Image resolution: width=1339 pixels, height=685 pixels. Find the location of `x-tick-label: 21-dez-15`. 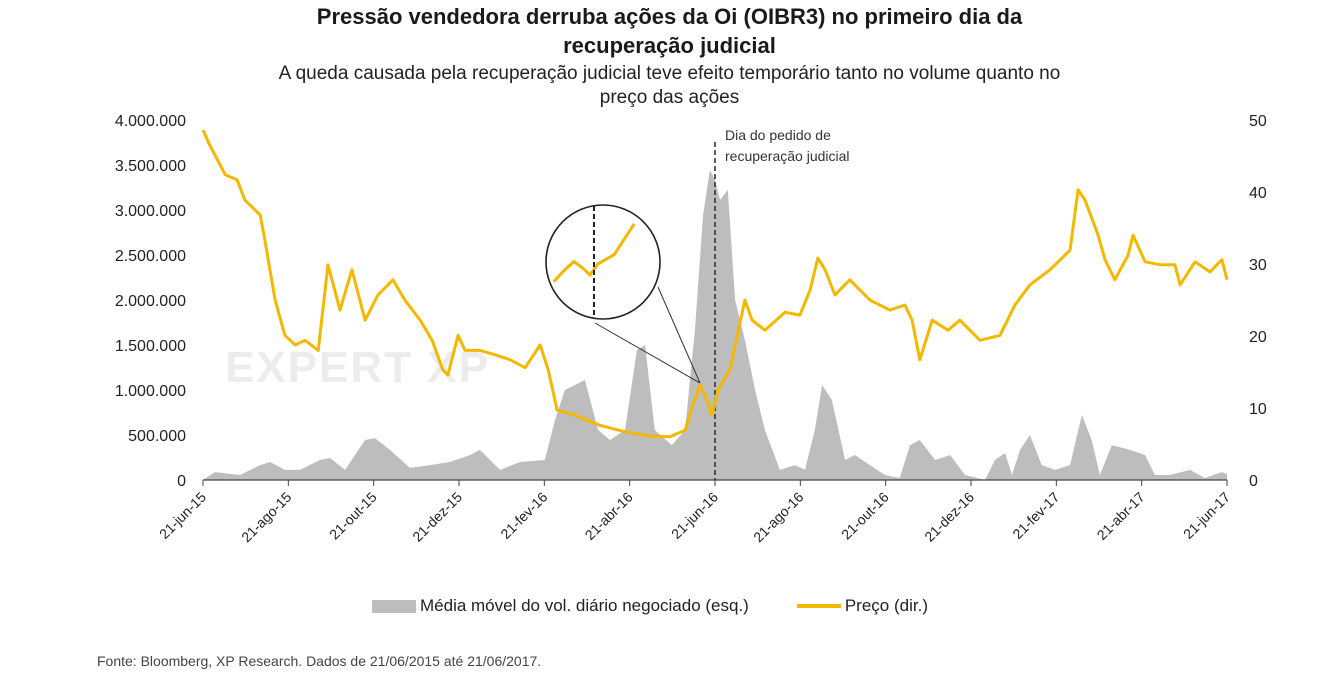

x-tick-label: 21-dez-15 is located at coordinates (437, 517).